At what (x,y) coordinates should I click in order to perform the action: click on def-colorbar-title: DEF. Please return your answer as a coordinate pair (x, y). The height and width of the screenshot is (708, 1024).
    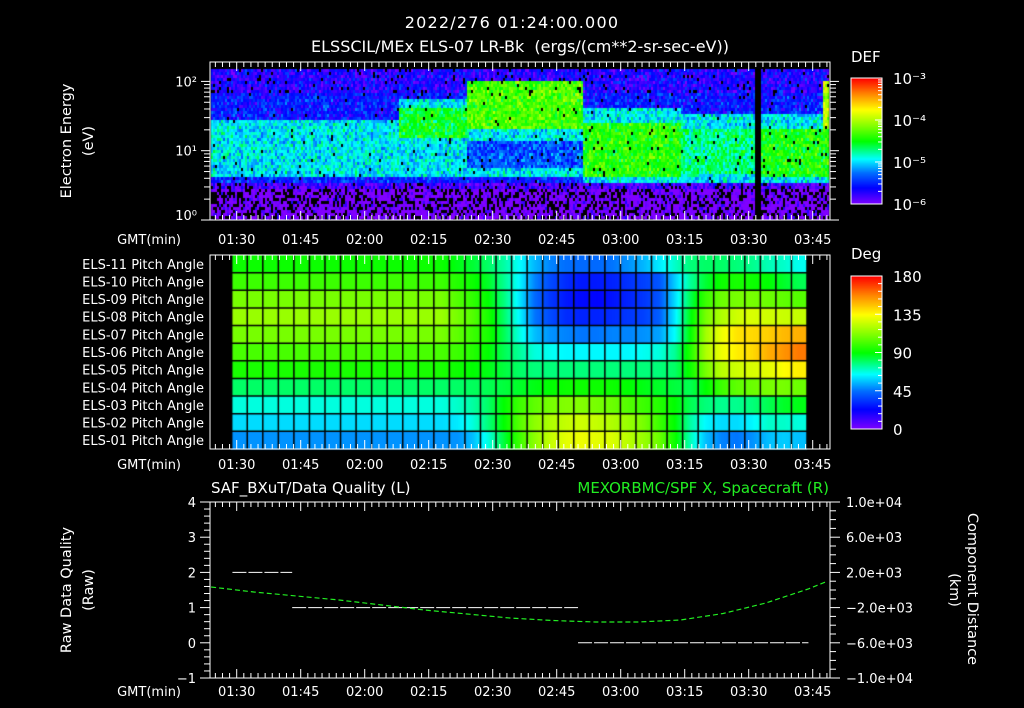
    Looking at the image, I should click on (866, 57).